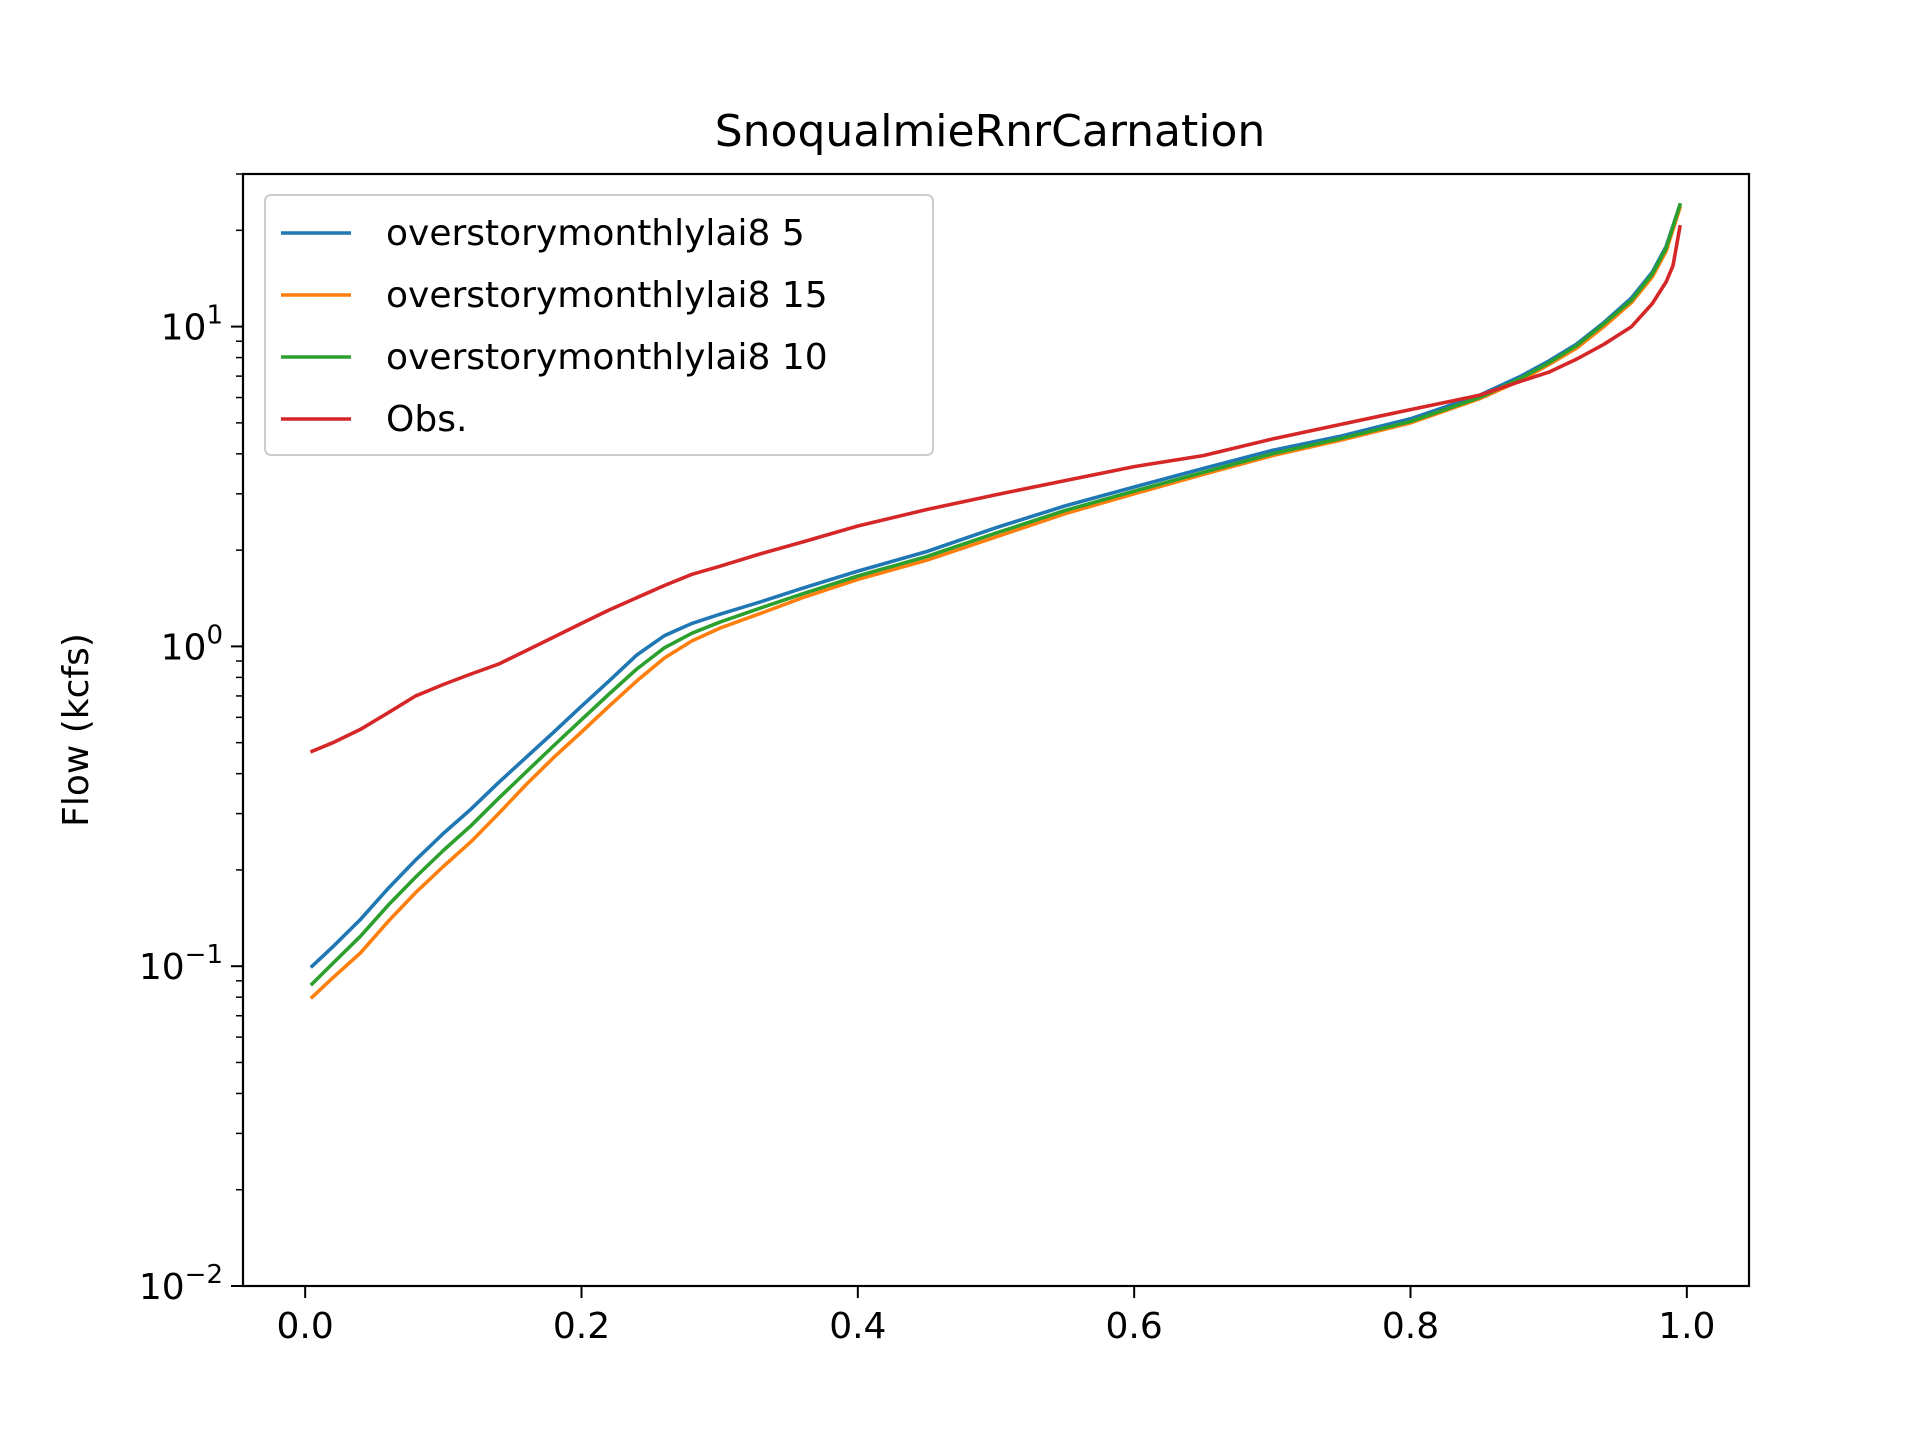  What do you see at coordinates (192, 325) in the screenshot?
I see `y-tick-label: 10¹` at bounding box center [192, 325].